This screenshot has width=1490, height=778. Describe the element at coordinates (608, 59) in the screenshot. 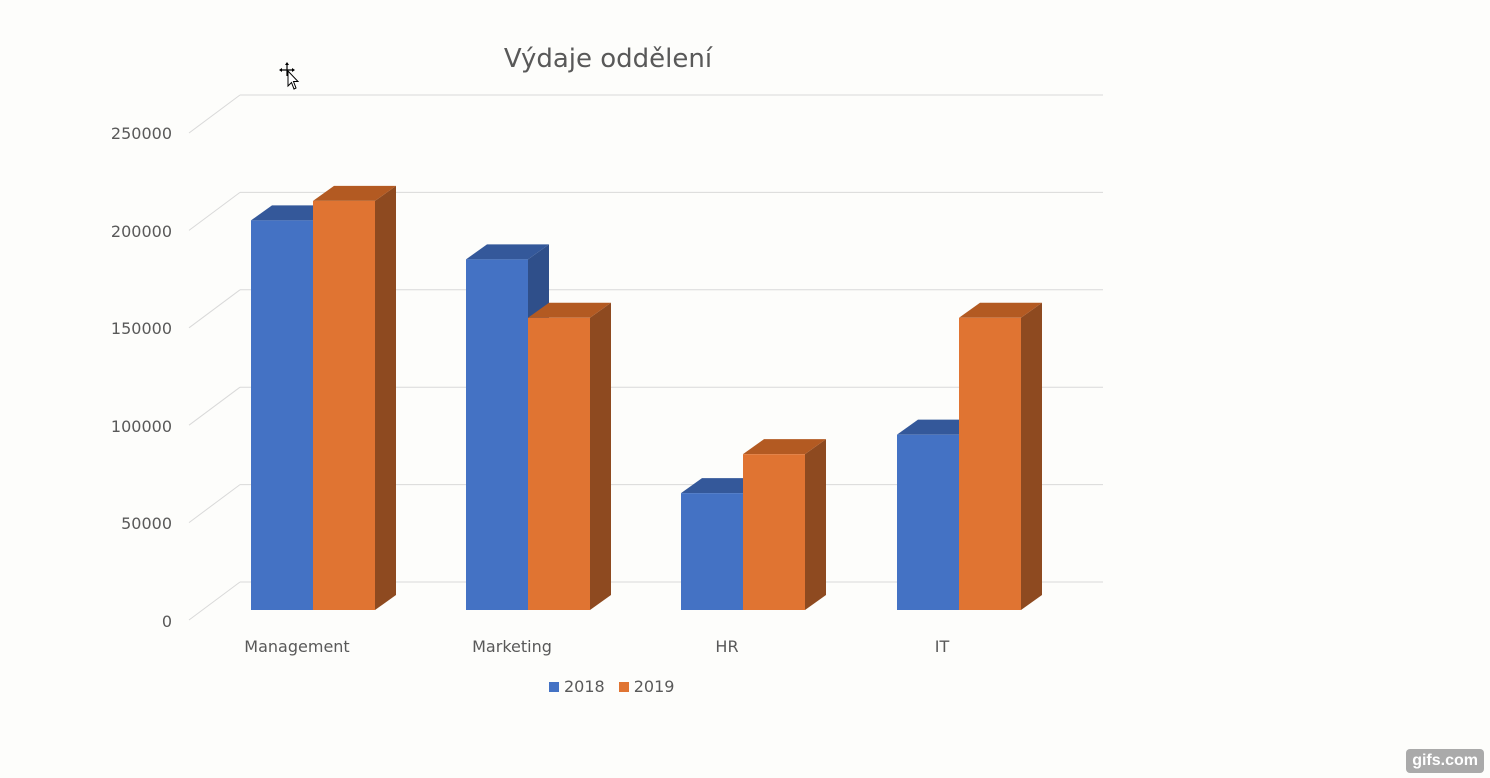

I see `chart-title: Výdaje oddělení` at that location.